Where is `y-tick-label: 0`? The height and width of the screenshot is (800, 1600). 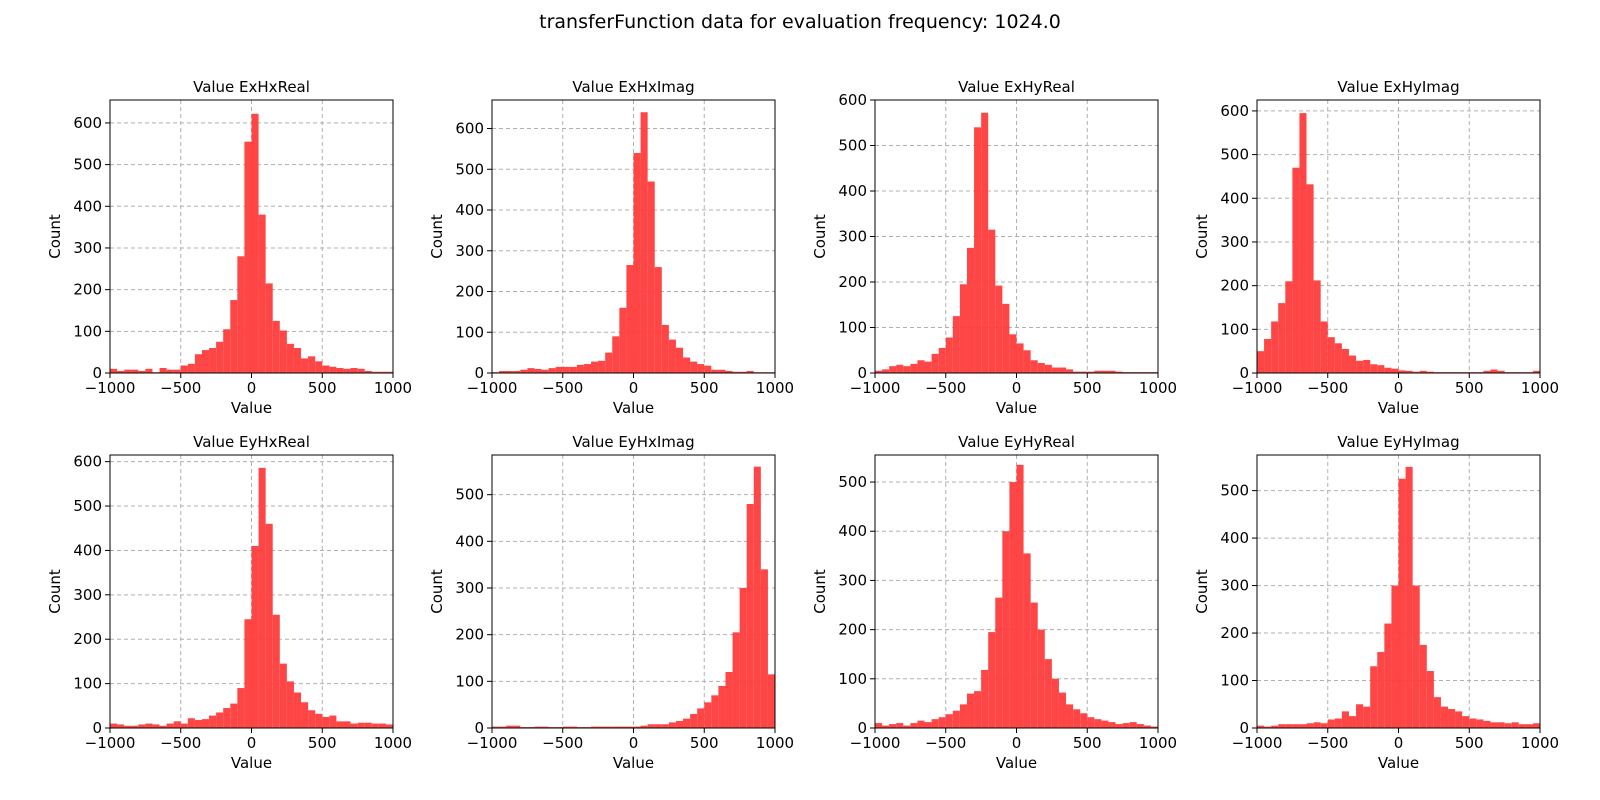 y-tick-label: 0 is located at coordinates (1244, 728).